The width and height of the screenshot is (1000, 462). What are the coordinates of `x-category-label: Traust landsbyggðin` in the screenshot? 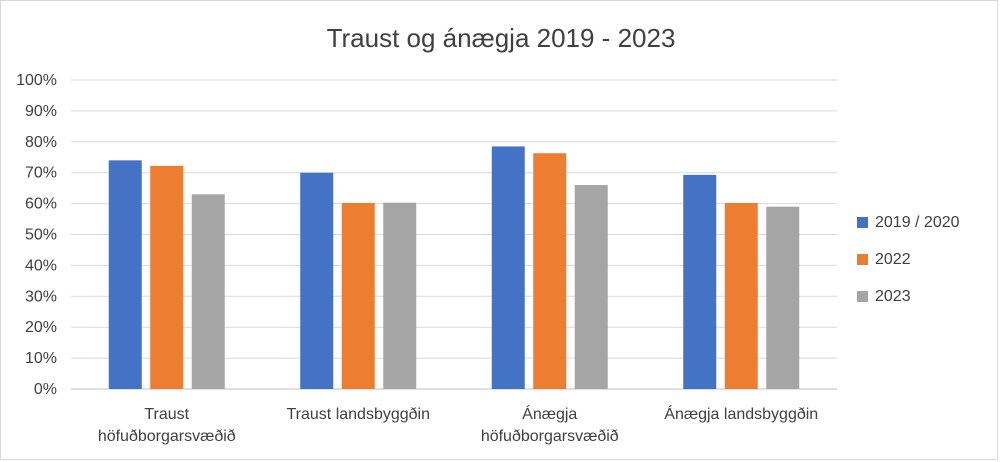 It's located at (359, 414).